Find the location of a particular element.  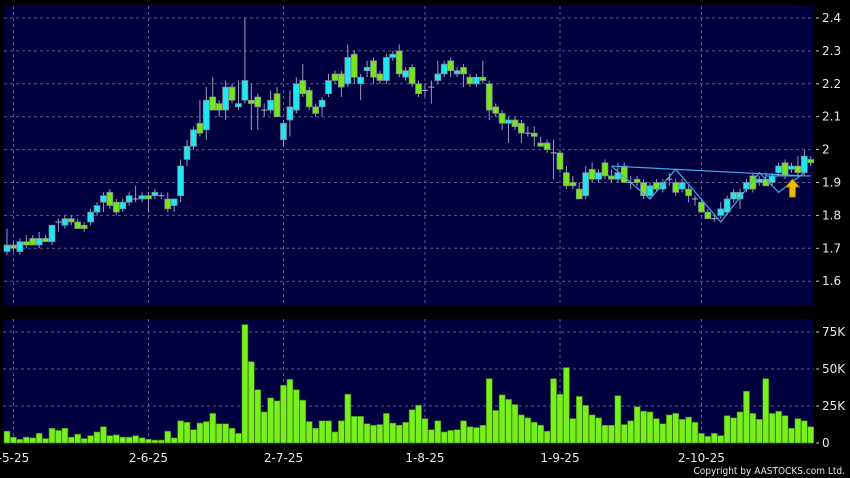

date-tick-label: 2-10-25 is located at coordinates (701, 458).